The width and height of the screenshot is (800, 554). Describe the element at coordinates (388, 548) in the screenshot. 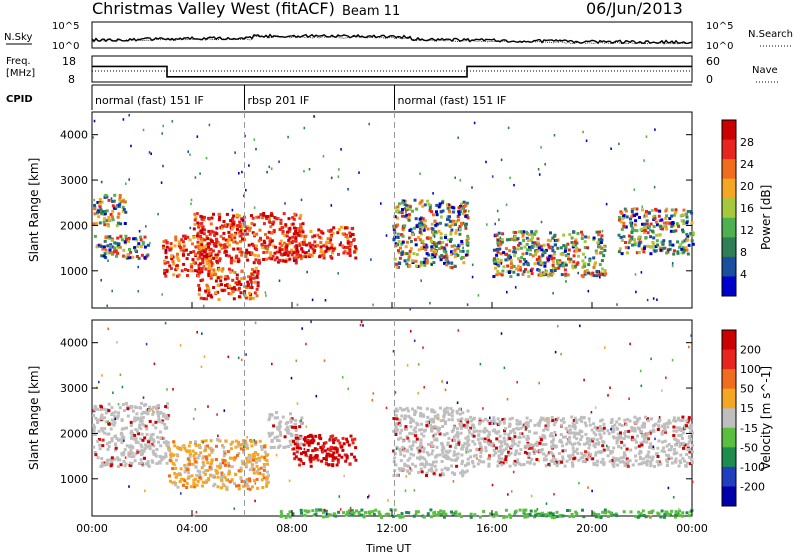

I see `x-axis-label: Time UT` at that location.